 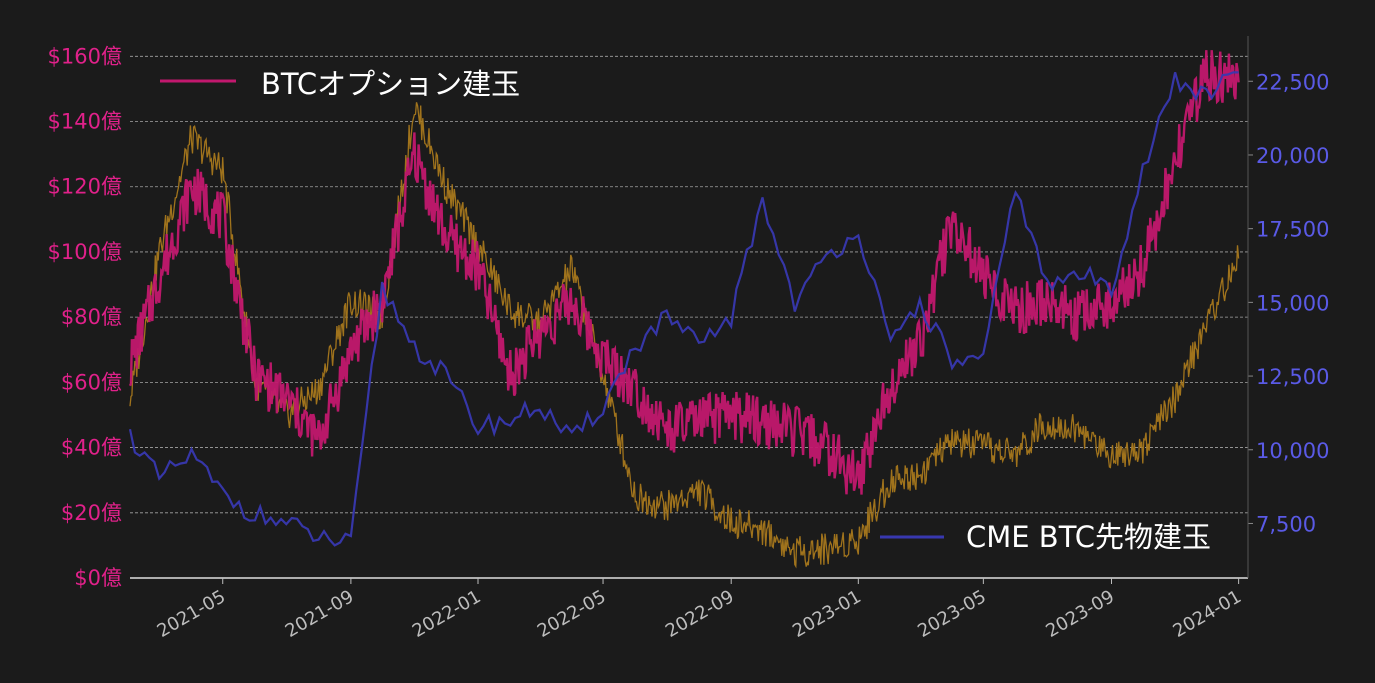 What do you see at coordinates (85, 56) in the screenshot?
I see `left-axis-tick-label: $160億` at bounding box center [85, 56].